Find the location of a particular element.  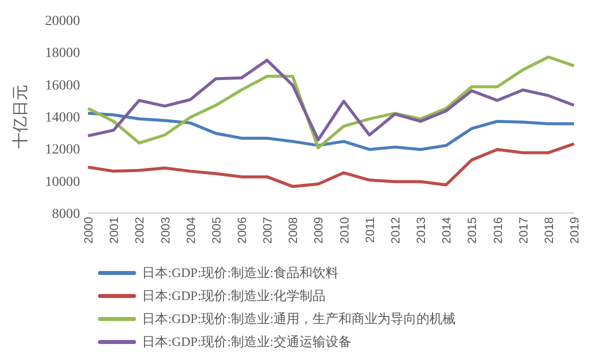

x-tick-label: 2007 is located at coordinates (267, 230).